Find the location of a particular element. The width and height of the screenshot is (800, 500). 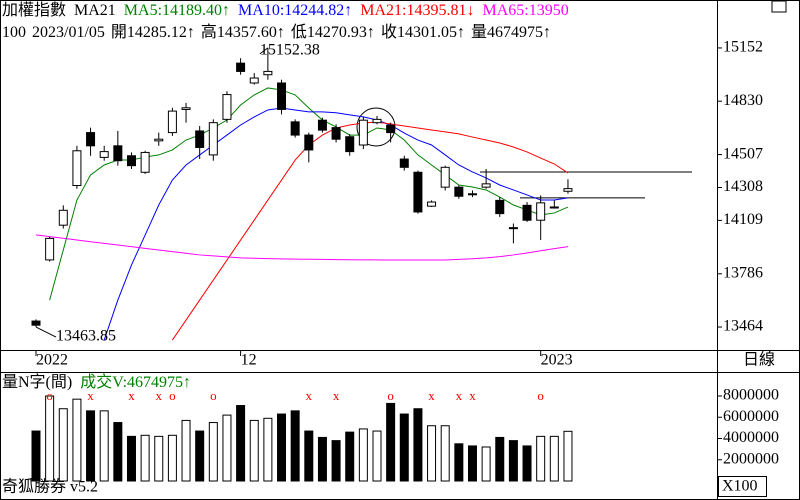

footer: 奇狐勝券 v5.2 is located at coordinates (50, 487).